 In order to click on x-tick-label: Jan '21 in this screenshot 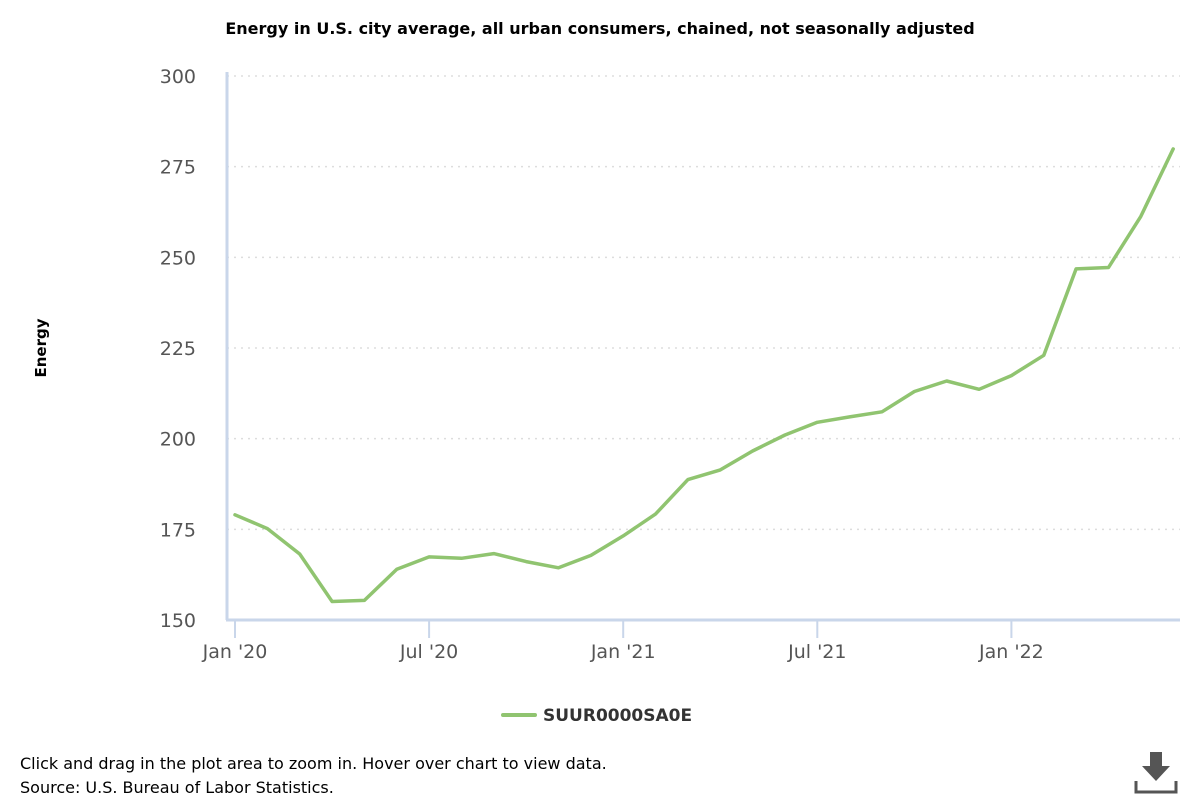, I will do `click(623, 652)`.